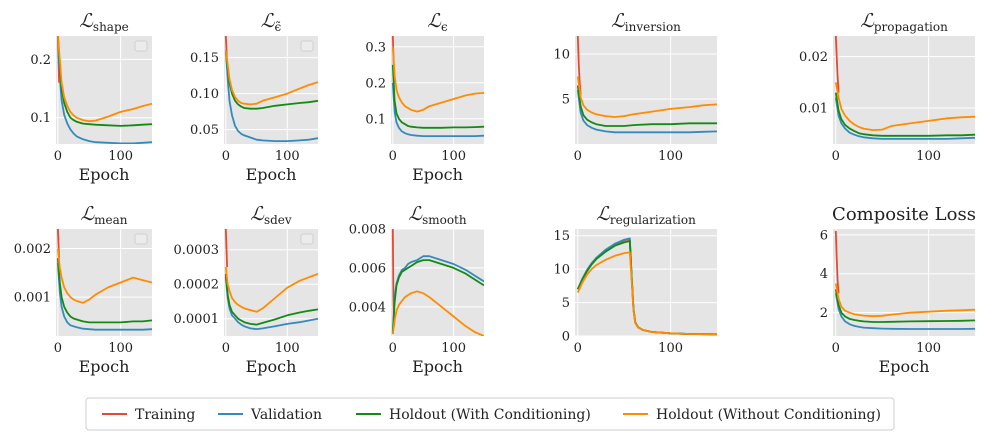 The image size is (996, 440). I want to click on panel-9: 0 5 10 15 0 100 ℒregularization, so click(635, 279).